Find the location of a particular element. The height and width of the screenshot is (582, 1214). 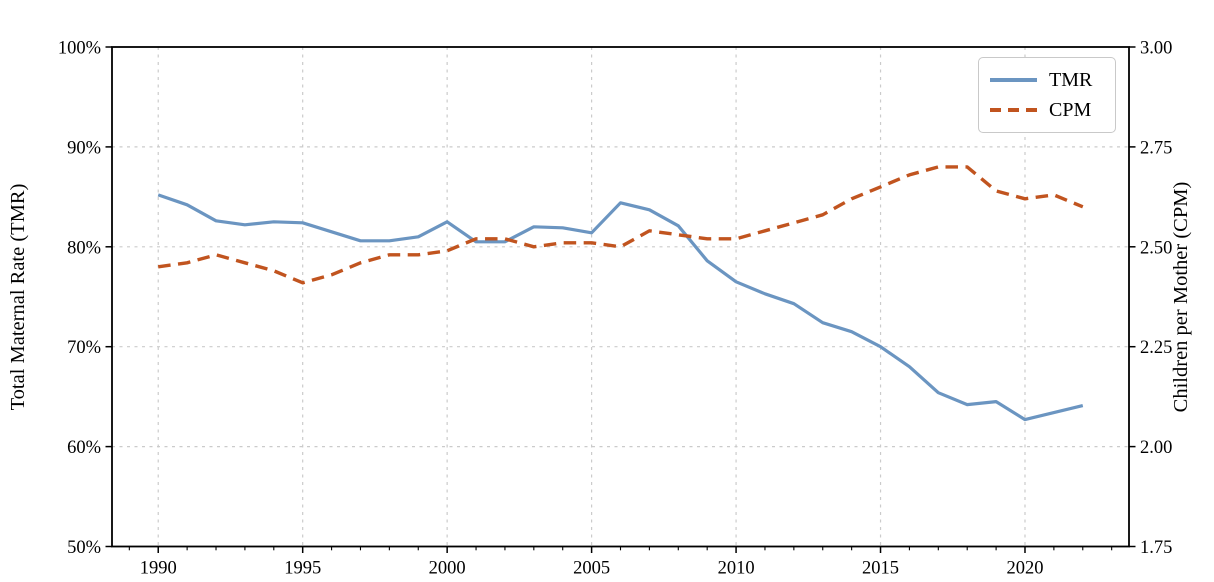

x-tick-label: 1995 is located at coordinates (302, 569).